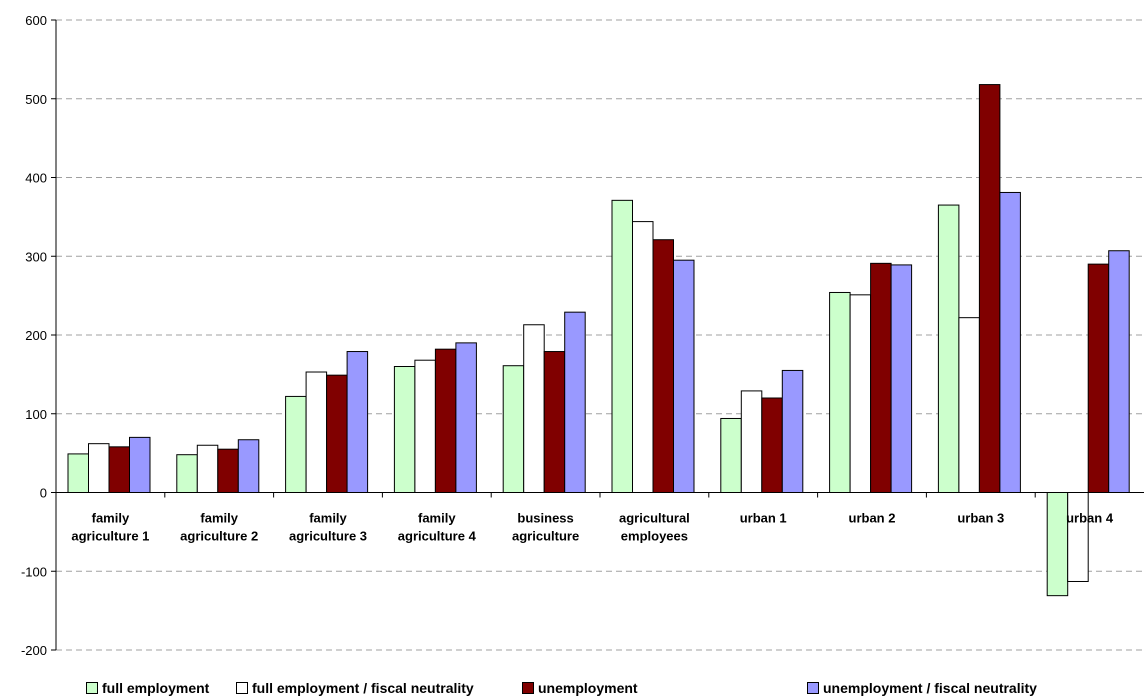 This screenshot has width=1144, height=700. Describe the element at coordinates (36, 20) in the screenshot. I see `y-tick-label: 600` at that location.